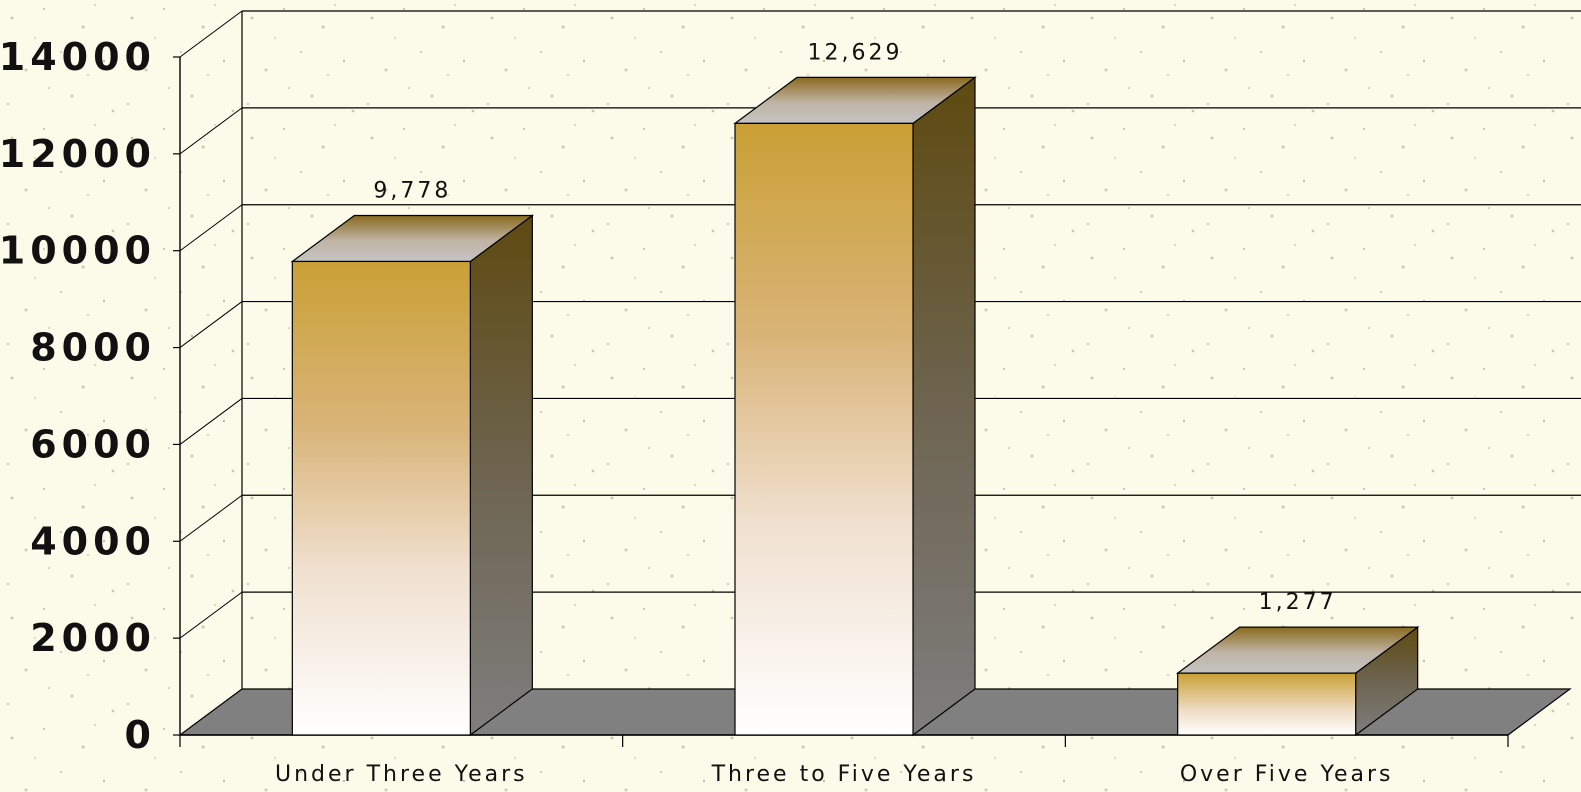  Describe the element at coordinates (1298, 602) in the screenshot. I see `data-label: 1,277` at that location.